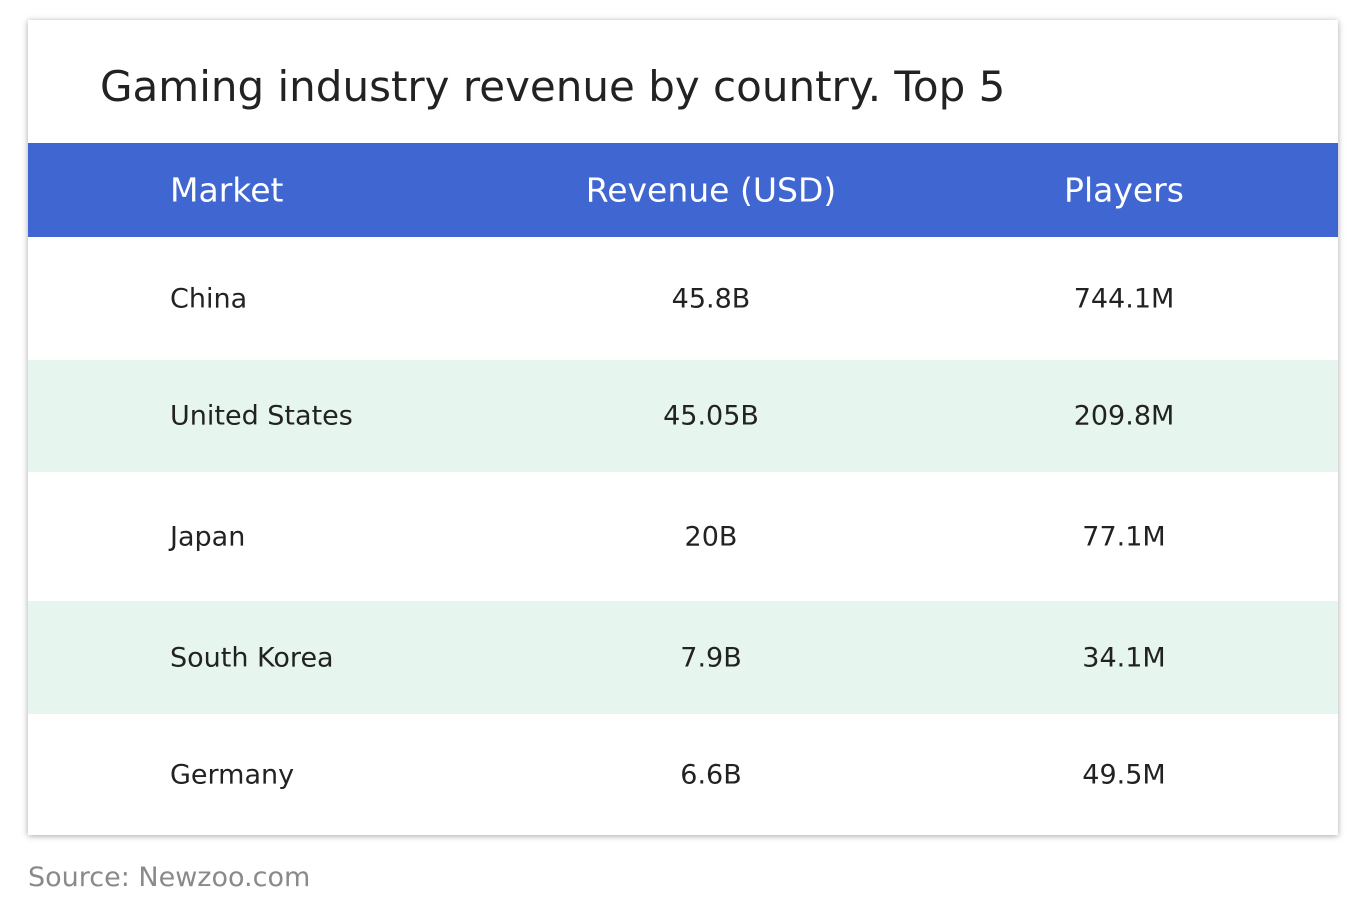  Describe the element at coordinates (711, 190) in the screenshot. I see `header-cell: Revenue (USD)` at that location.